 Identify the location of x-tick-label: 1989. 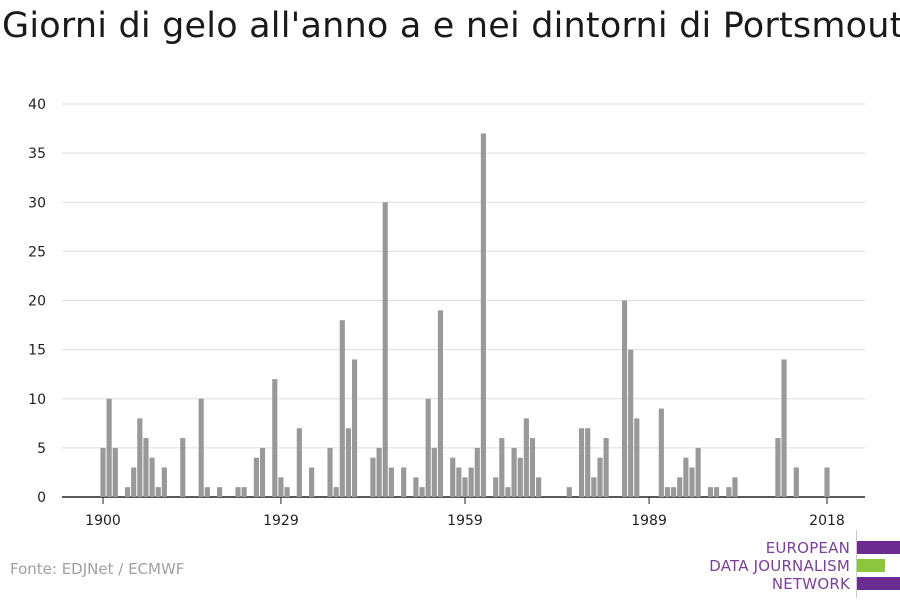
(649, 521).